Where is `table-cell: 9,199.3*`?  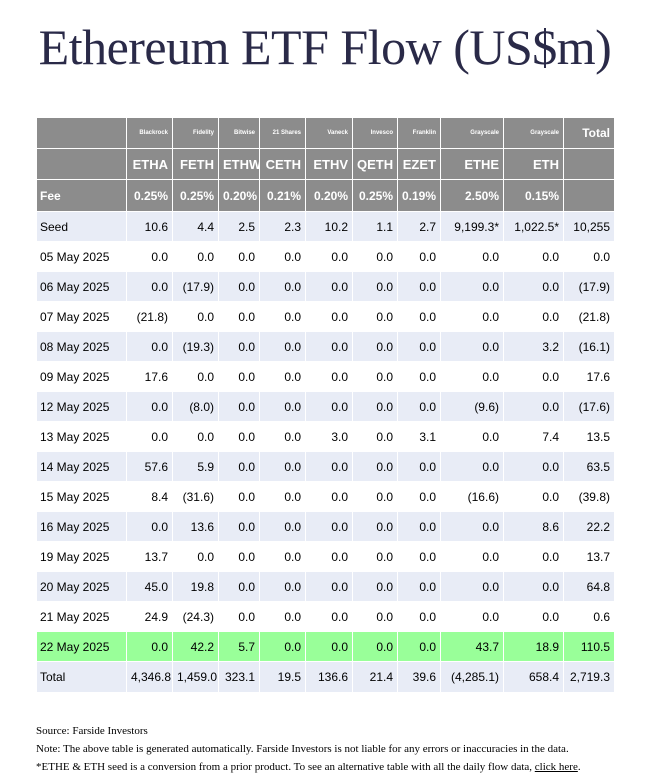
table-cell: 9,199.3* is located at coordinates (472, 226).